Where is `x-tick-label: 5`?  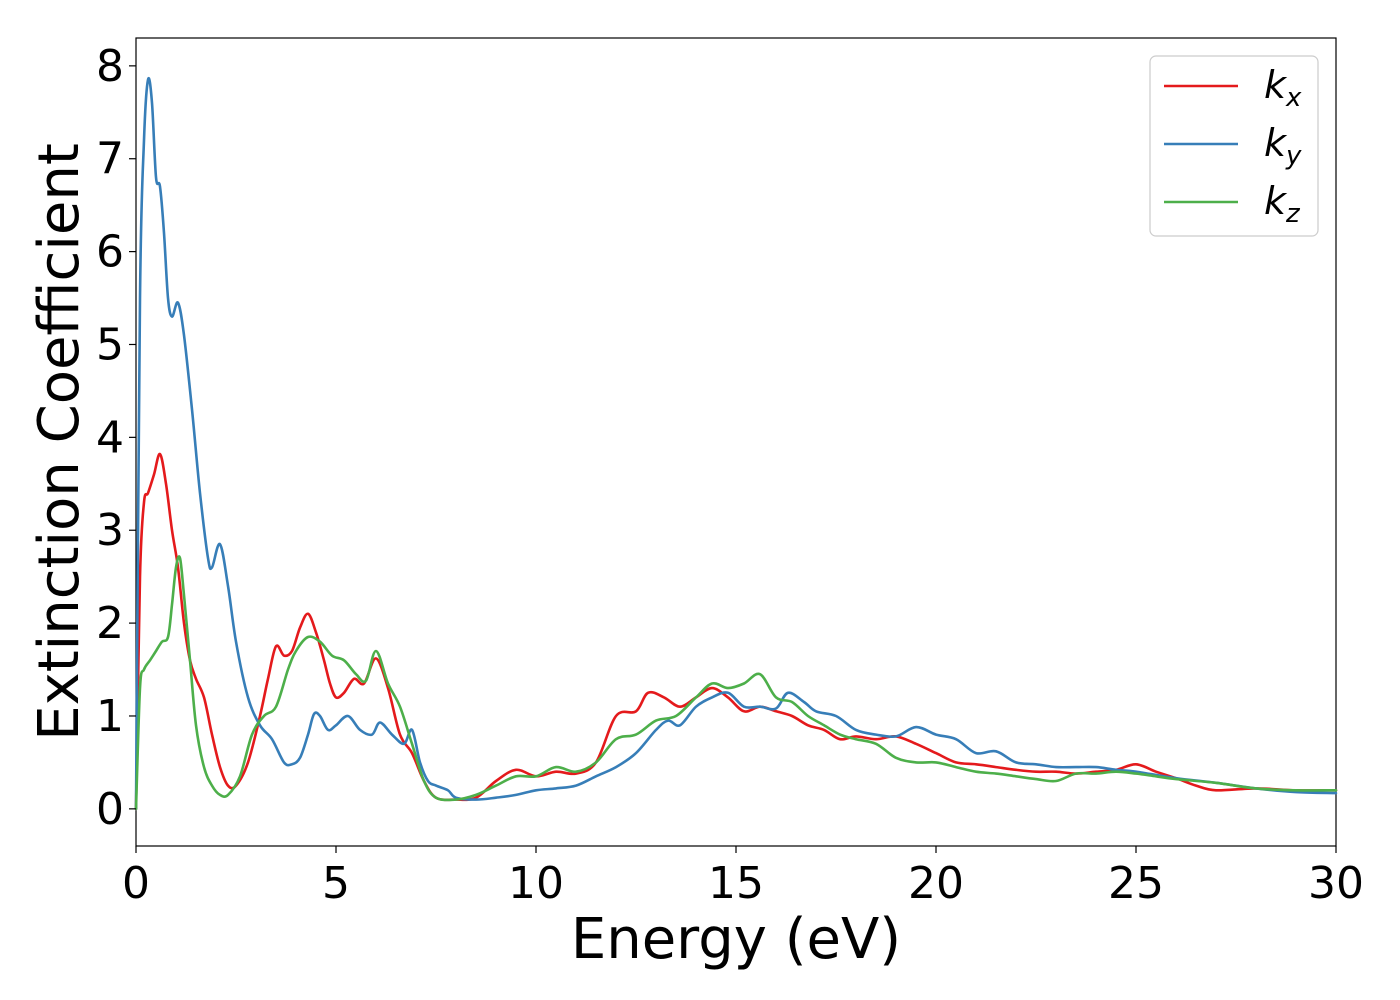
x-tick-label: 5 is located at coordinates (336, 883).